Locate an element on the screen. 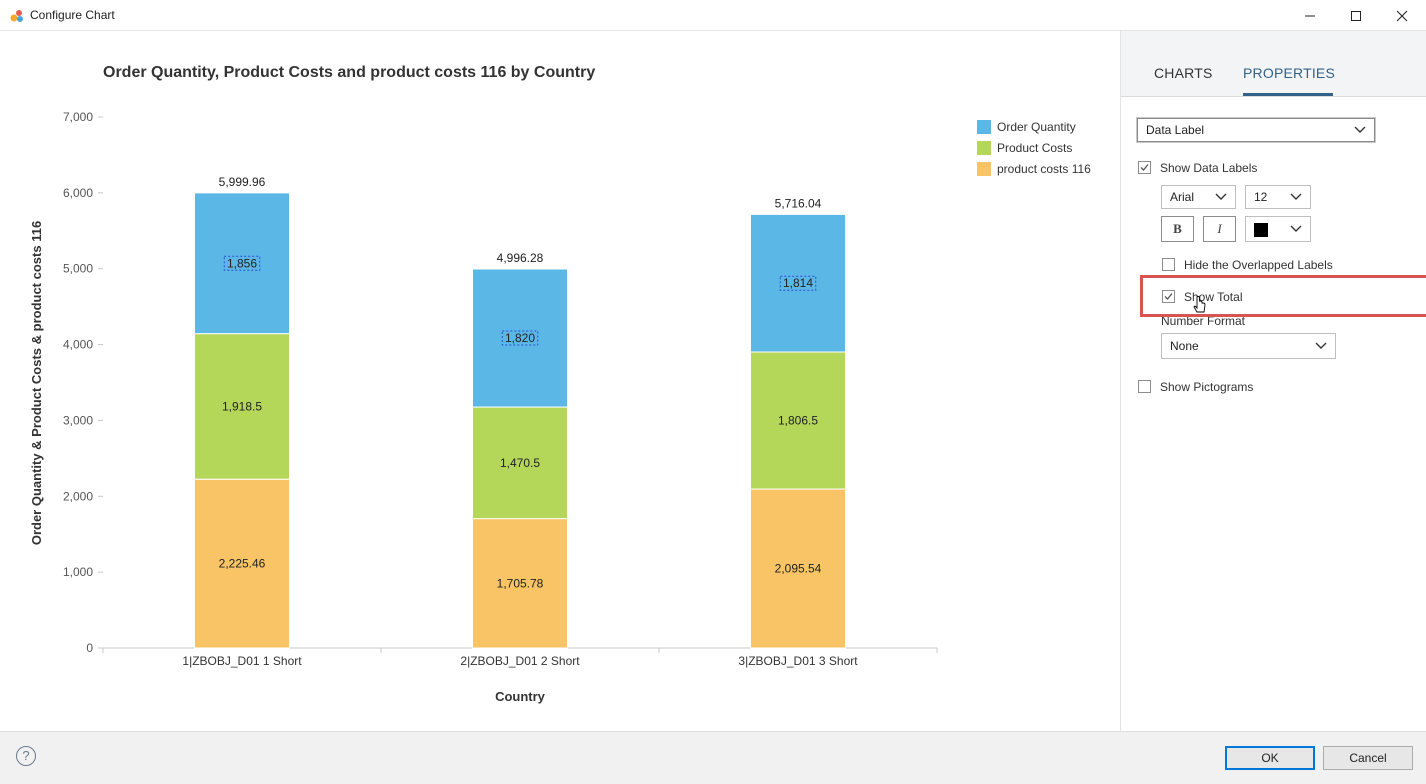  data-label: 1,806.5 is located at coordinates (798, 421).